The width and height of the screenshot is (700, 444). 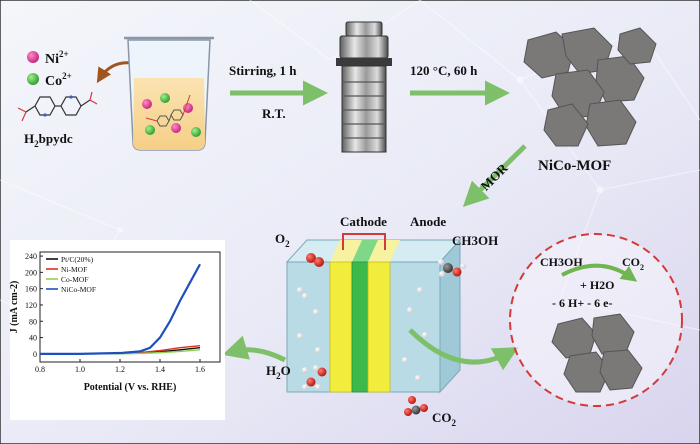 What do you see at coordinates (31, 289) in the screenshot?
I see `y-tick-label: 160` at bounding box center [31, 289].